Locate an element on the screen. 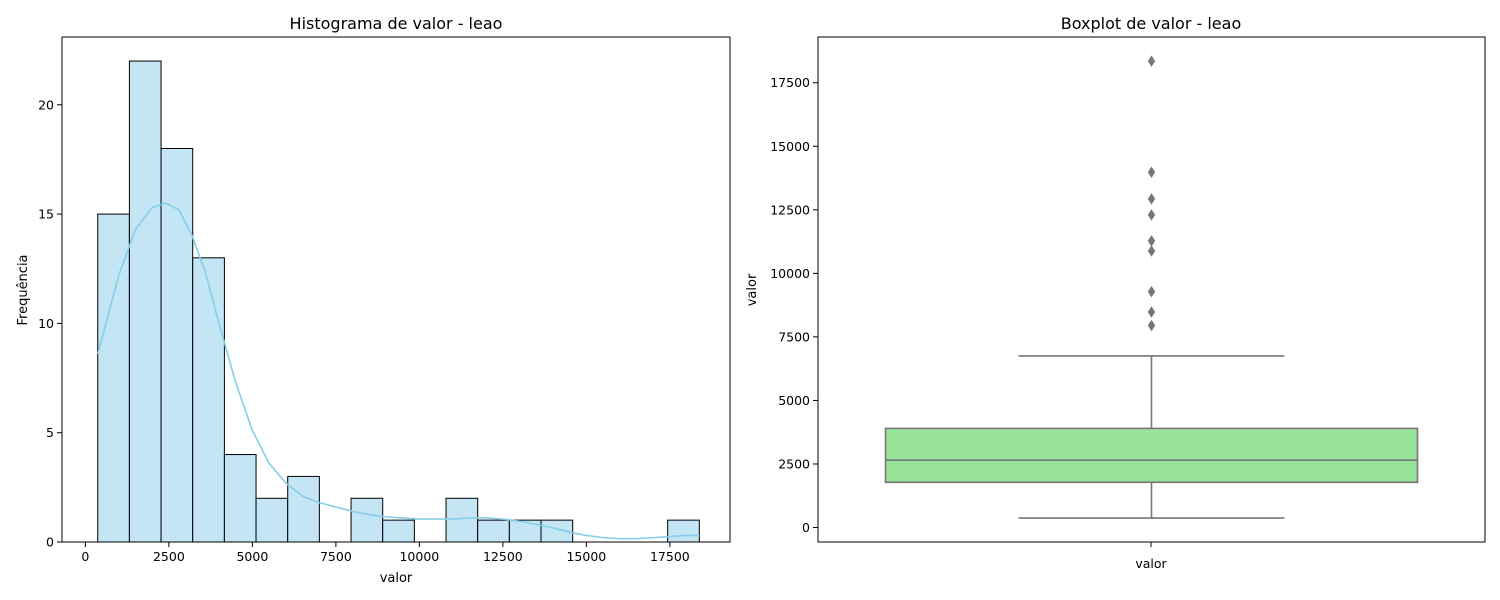 The image size is (1500, 600). x-tick-label: 0 is located at coordinates (85, 556).